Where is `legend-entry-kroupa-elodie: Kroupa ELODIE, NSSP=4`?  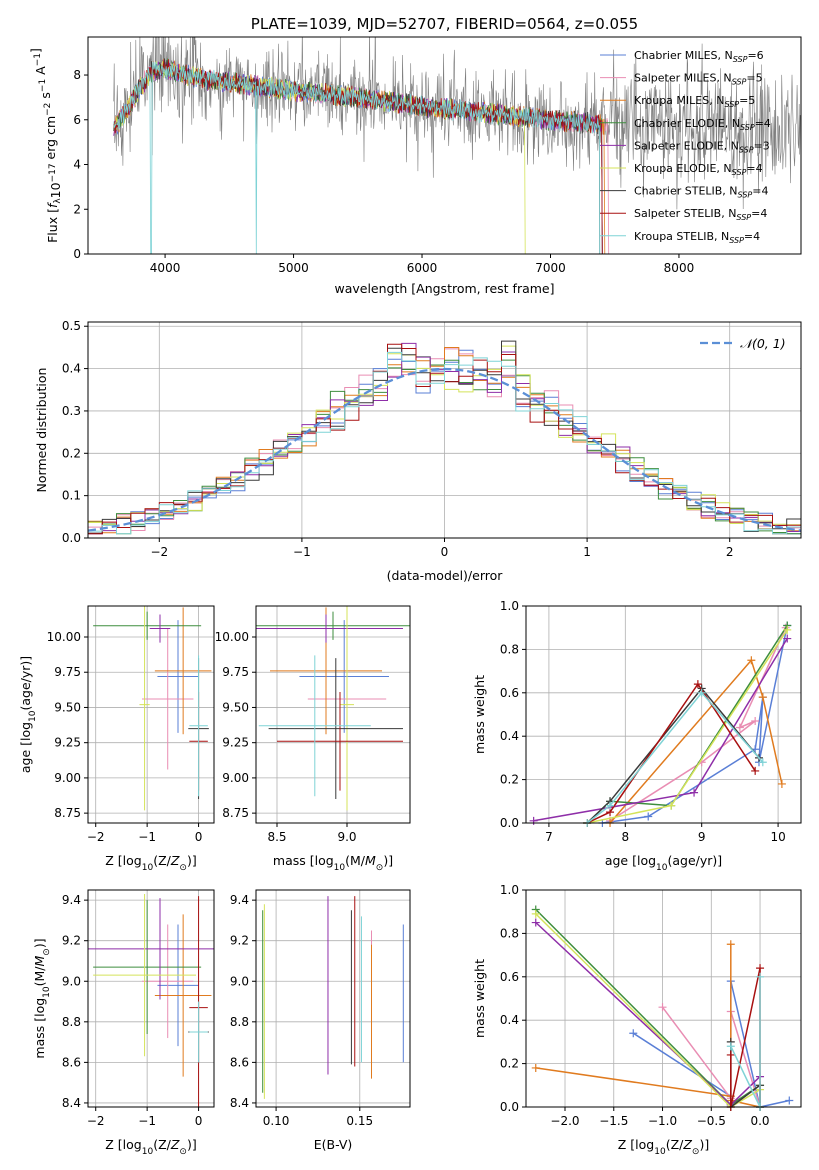
legend-entry-kroupa-elodie: Kroupa ELODIE, NSSP=4 is located at coordinates (698, 169).